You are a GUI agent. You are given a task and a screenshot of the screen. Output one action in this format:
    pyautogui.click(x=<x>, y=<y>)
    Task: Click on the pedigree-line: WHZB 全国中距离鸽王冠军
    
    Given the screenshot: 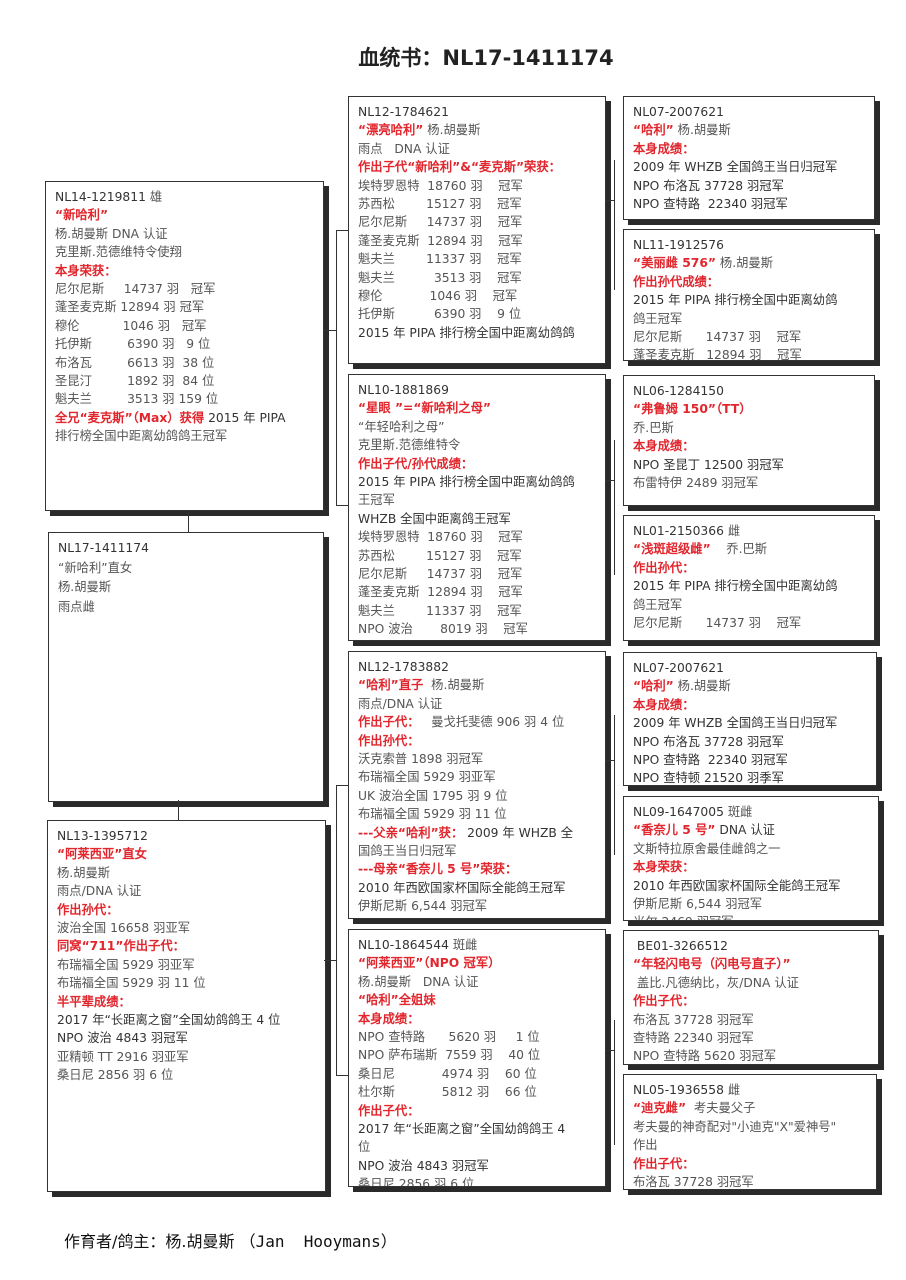 What is the action you would take?
    pyautogui.click(x=481, y=519)
    